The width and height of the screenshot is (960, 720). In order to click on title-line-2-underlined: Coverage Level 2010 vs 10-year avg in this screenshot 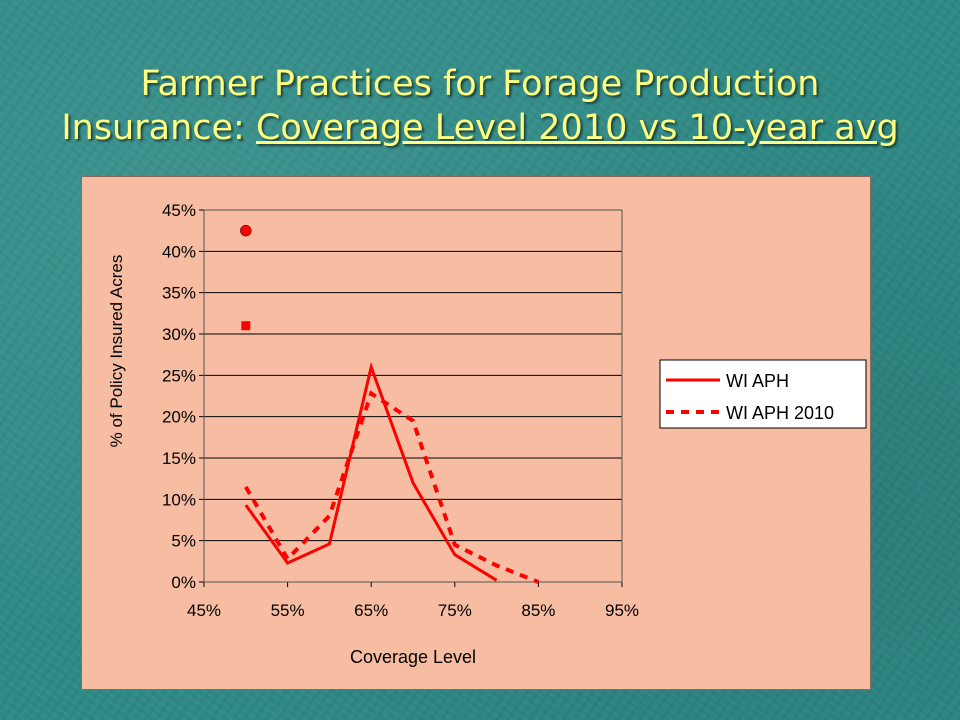, I will do `click(577, 128)`.